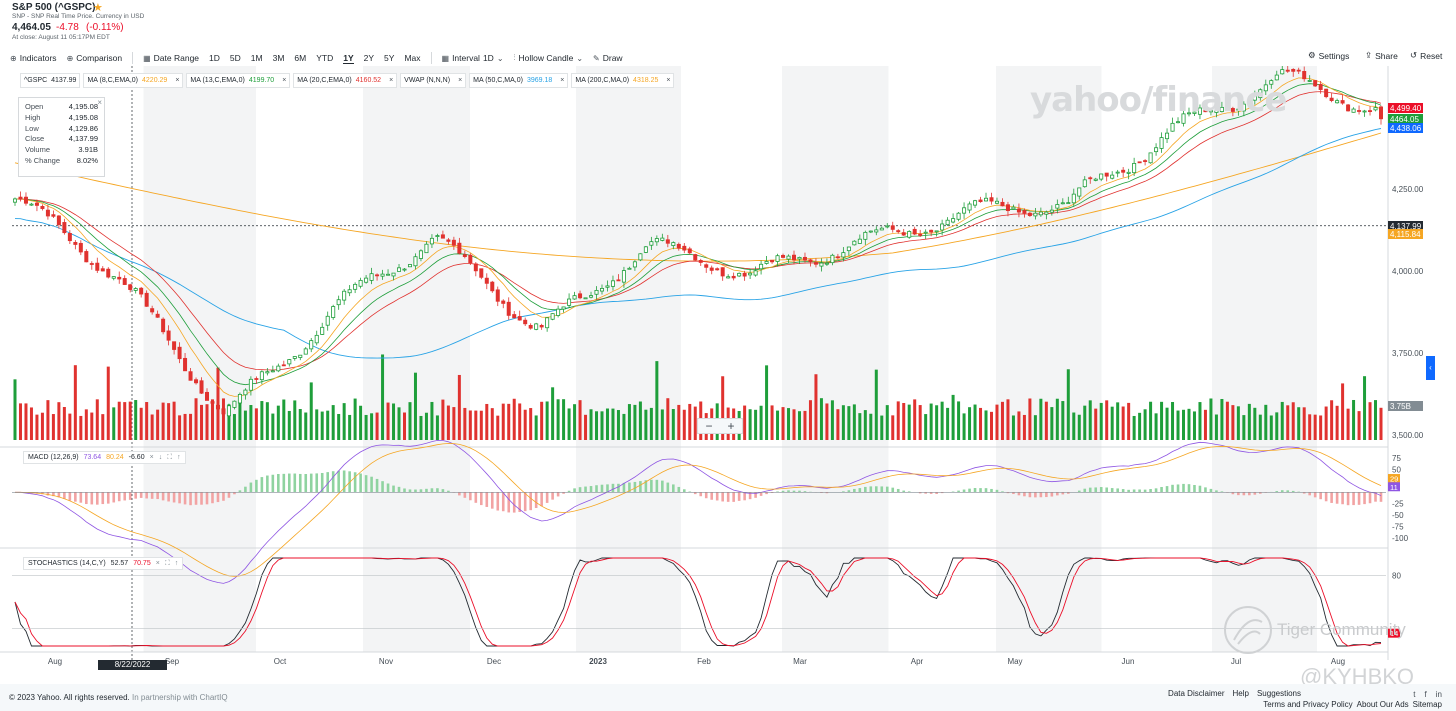 This screenshot has height=711, width=1456. Describe the element at coordinates (98, 8) in the screenshot. I see `star-icon: ★` at that location.